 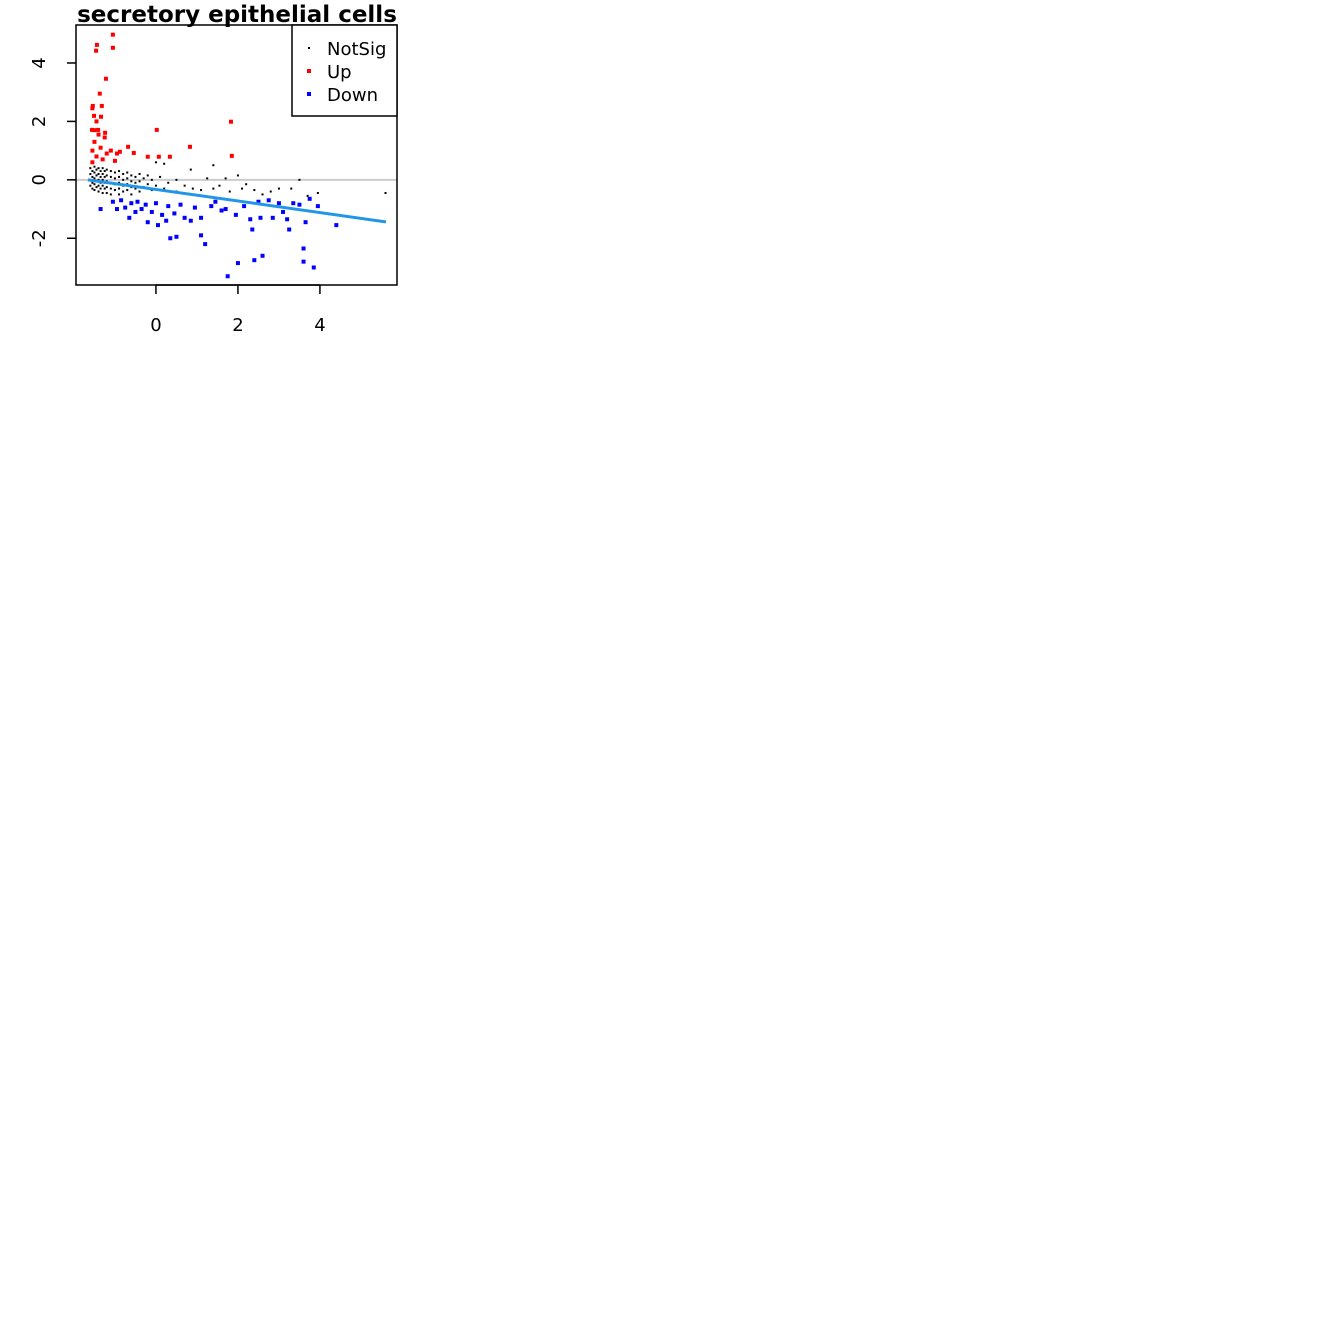 What do you see at coordinates (309, 94) in the screenshot?
I see `legend-marker-down` at bounding box center [309, 94].